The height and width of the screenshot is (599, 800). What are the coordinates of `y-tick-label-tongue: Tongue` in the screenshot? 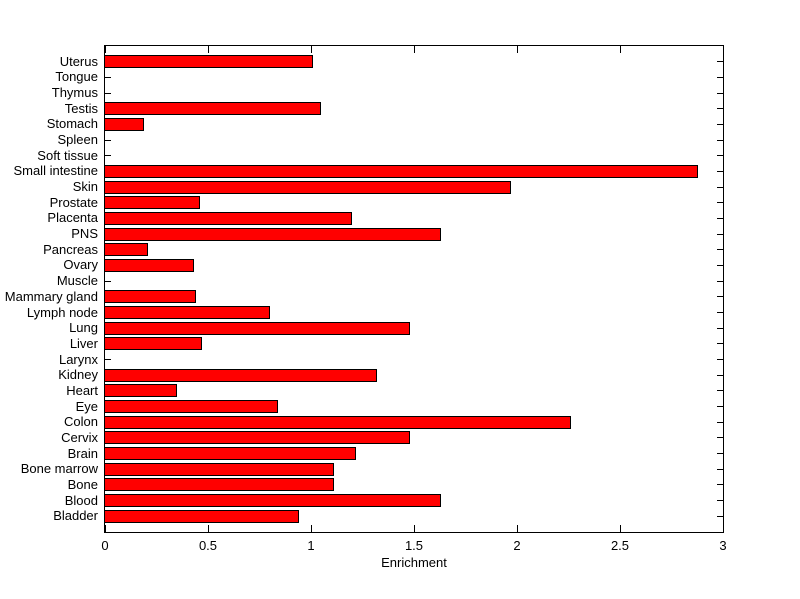 It's located at (76, 77).